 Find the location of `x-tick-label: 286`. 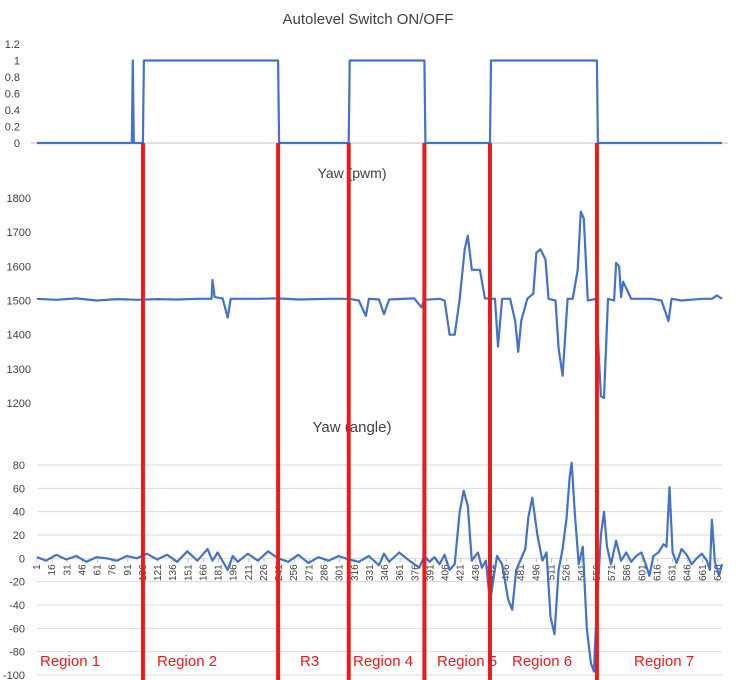

x-tick-label: 286 is located at coordinates (325, 572).